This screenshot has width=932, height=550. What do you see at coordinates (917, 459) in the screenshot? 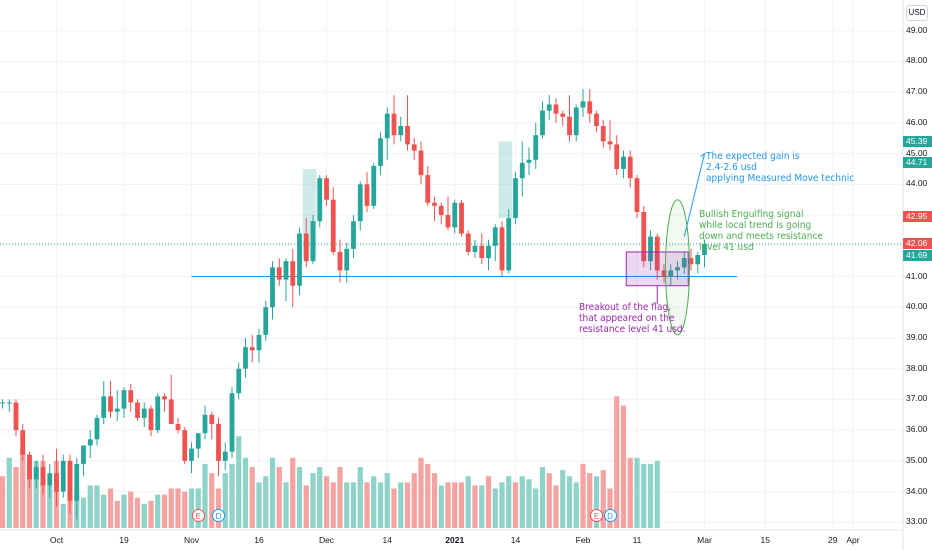
I see `y-tick-label: 35.00` at bounding box center [917, 459].